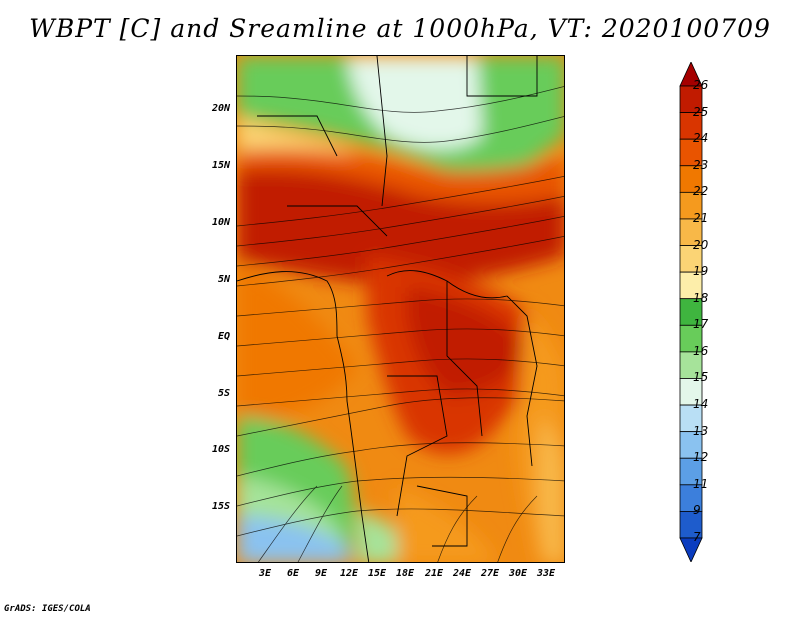 Image resolution: width=800 pixels, height=618 pixels. Describe the element at coordinates (434, 573) in the screenshot. I see `x-tick-label: 21E` at that location.